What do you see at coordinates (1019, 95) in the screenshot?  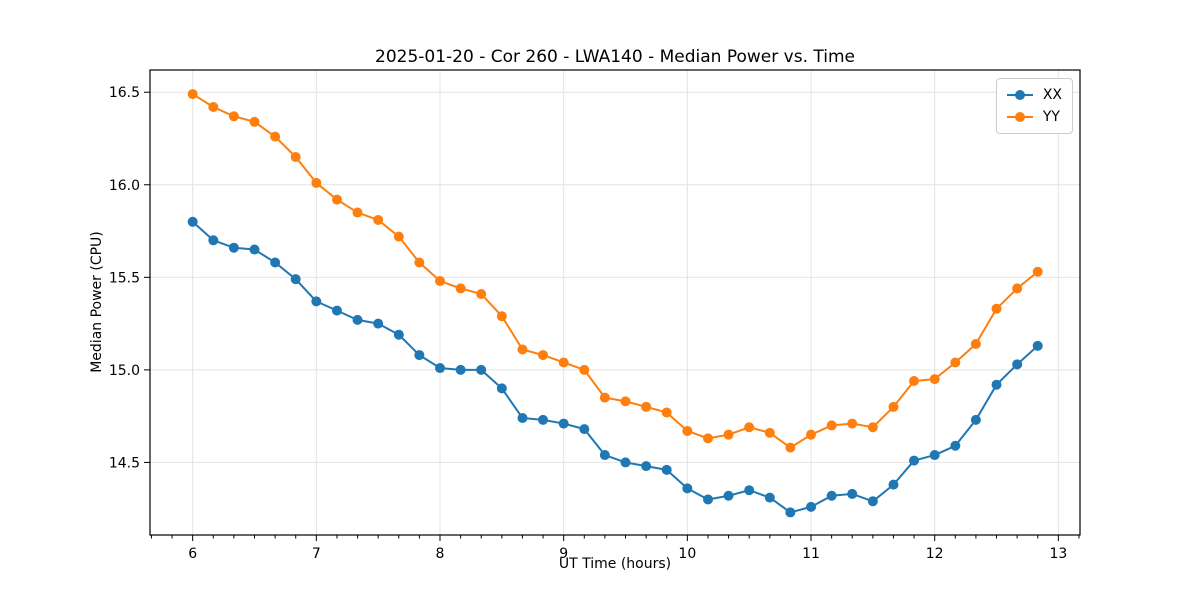 I see `legend-swatch-xx-icon` at bounding box center [1019, 95].